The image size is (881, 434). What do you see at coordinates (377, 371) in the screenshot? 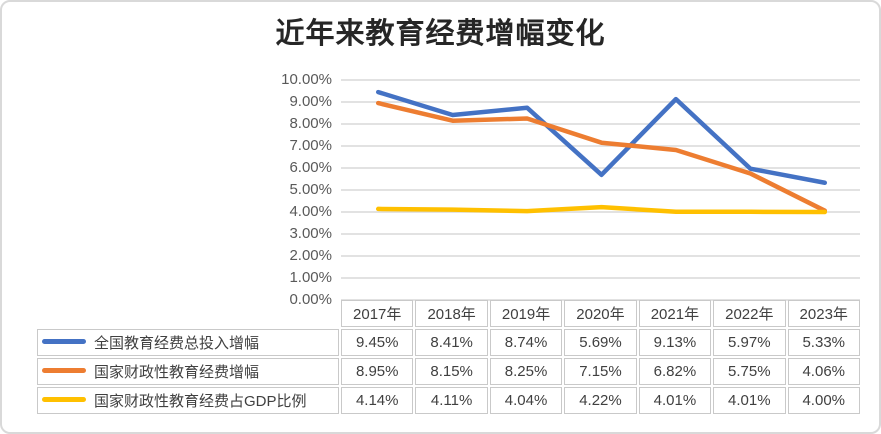
I see `data-cell: 8.95%` at bounding box center [377, 371].